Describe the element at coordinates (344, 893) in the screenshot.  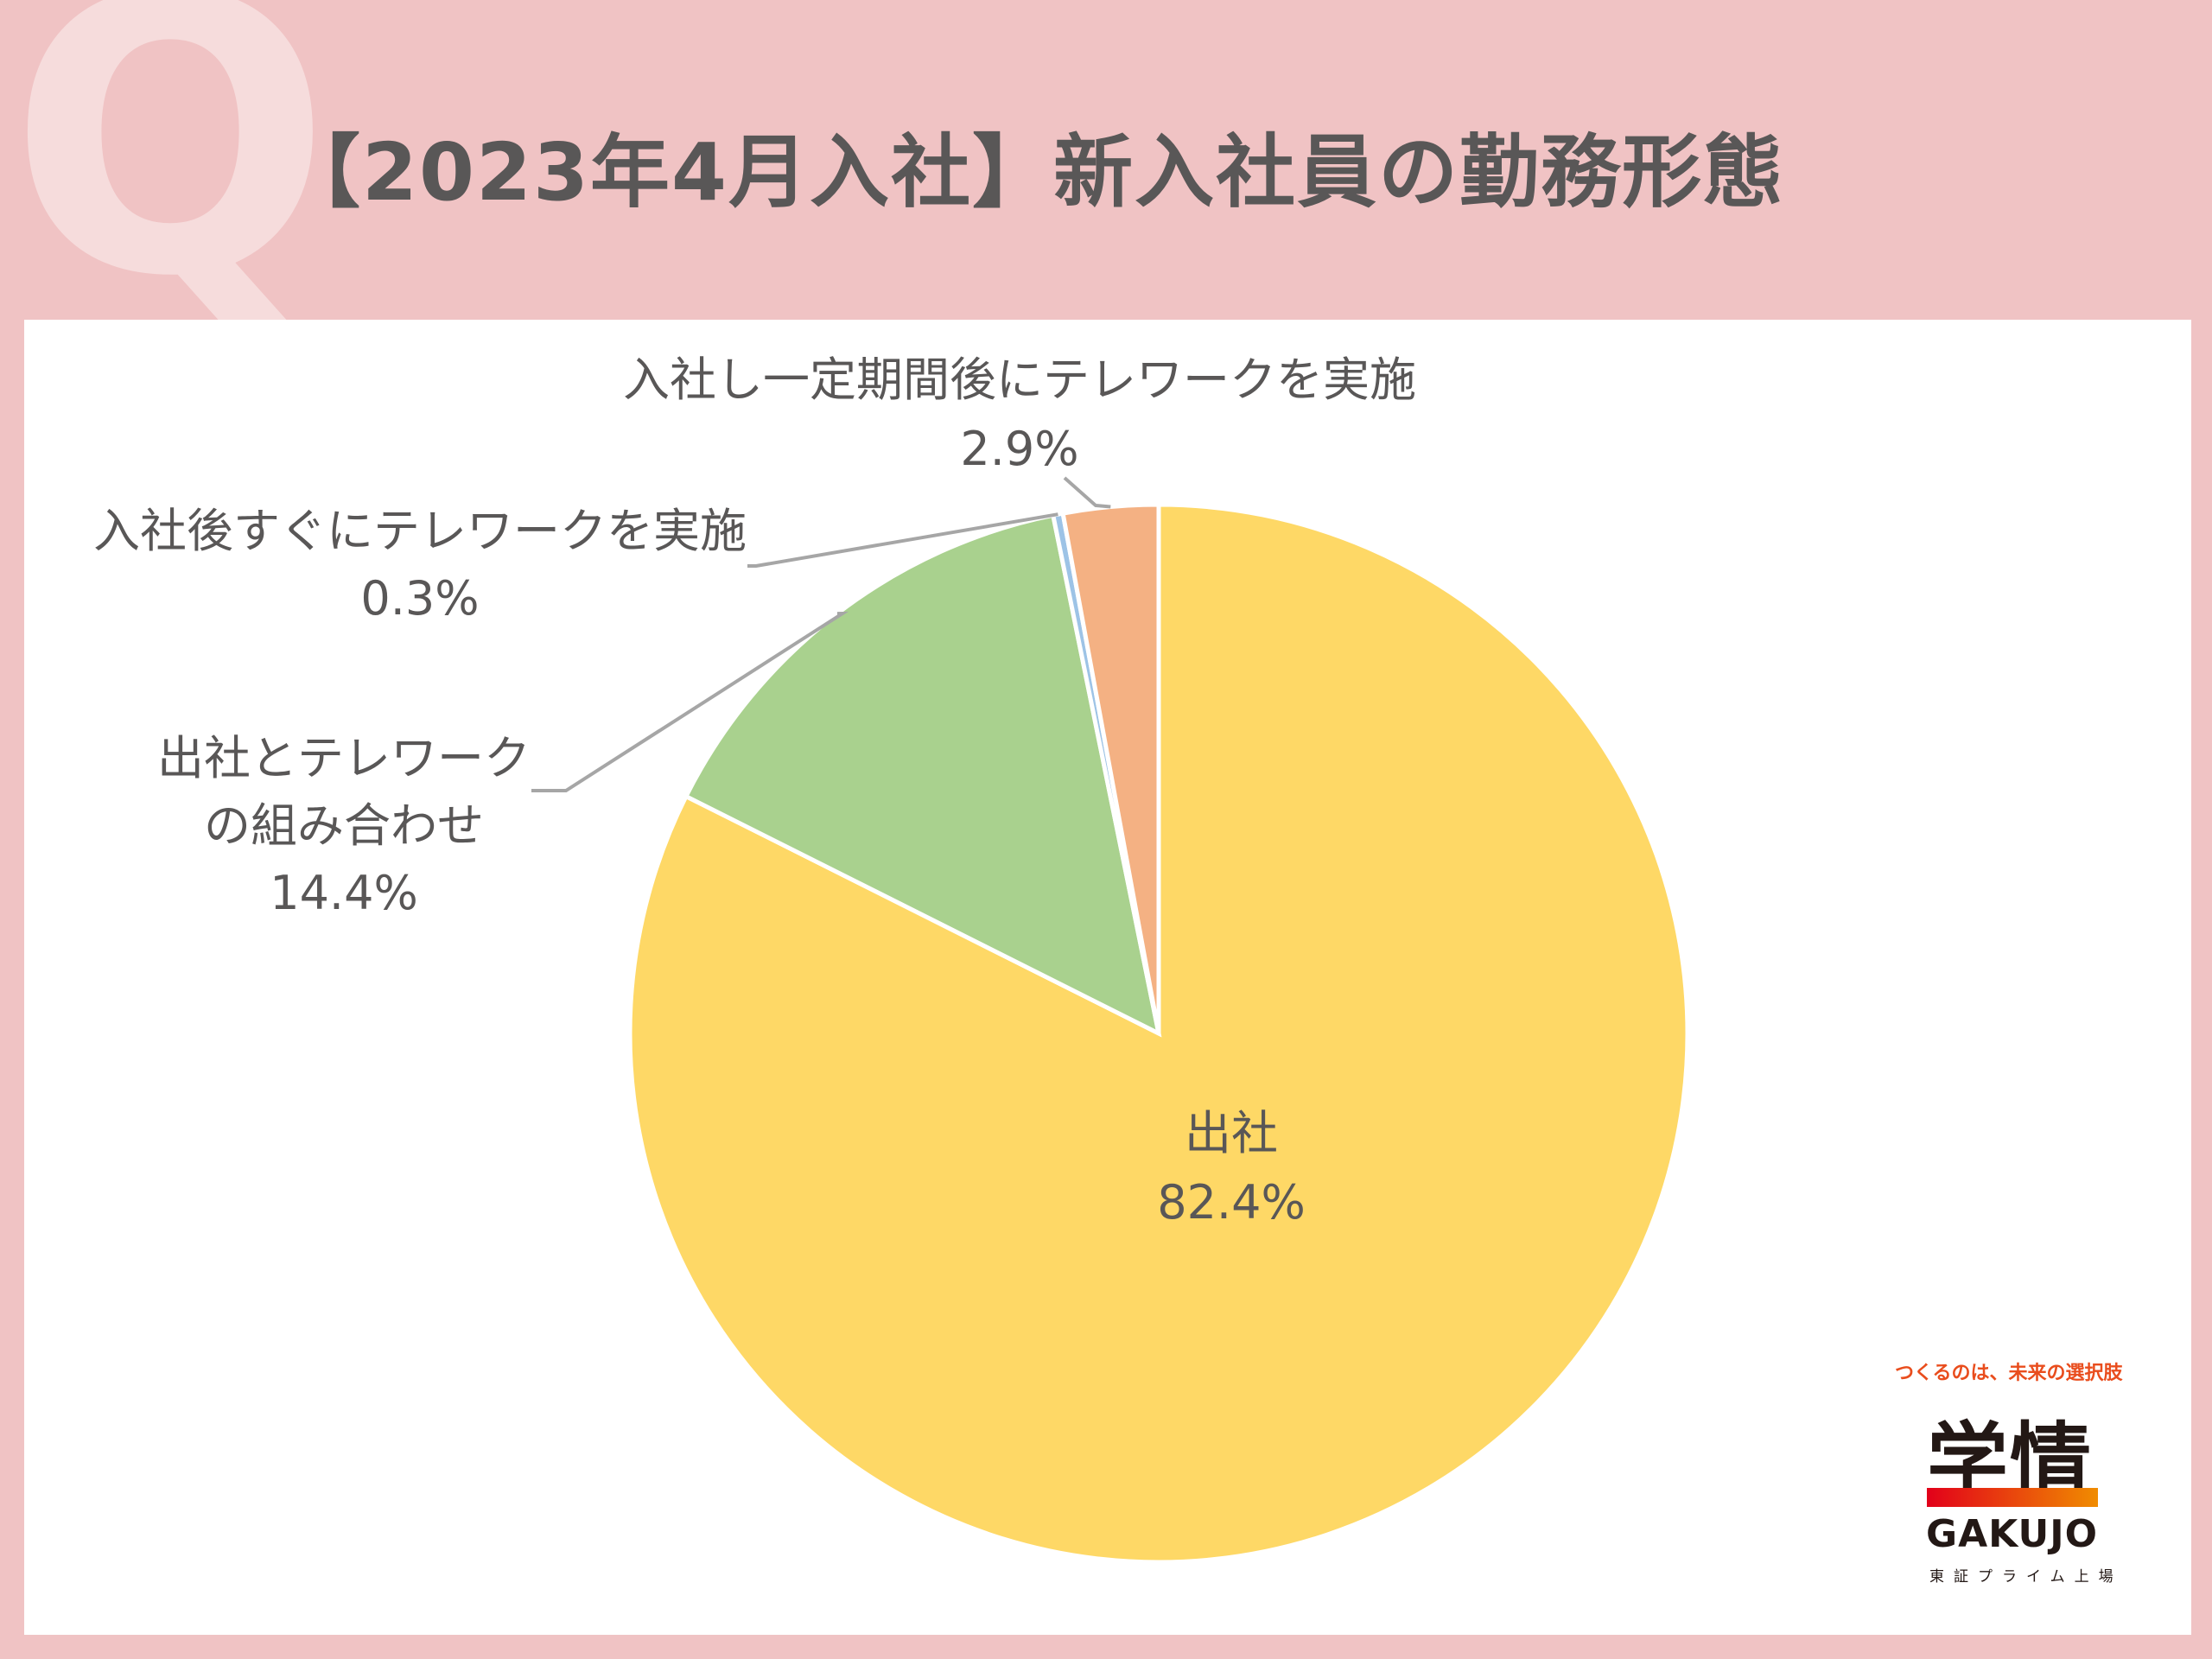
I see `slice-value-combination: 14.4%` at that location.